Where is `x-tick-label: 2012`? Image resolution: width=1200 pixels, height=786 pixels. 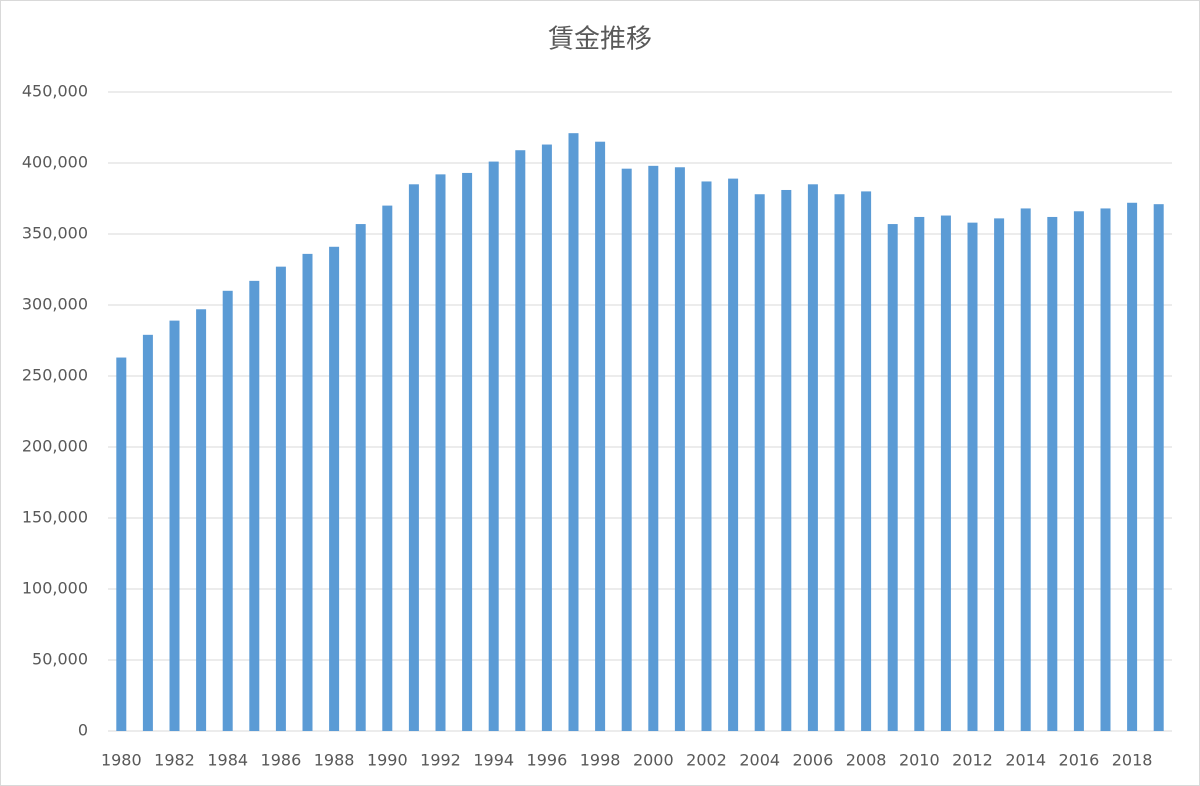 x-tick-label: 2012 is located at coordinates (972, 760).